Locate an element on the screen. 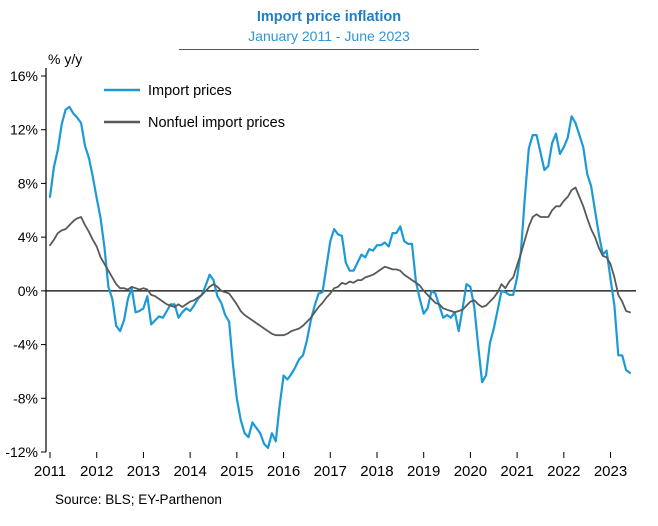 The height and width of the screenshot is (526, 658). y-tick-label: 12% is located at coordinates (24, 130).